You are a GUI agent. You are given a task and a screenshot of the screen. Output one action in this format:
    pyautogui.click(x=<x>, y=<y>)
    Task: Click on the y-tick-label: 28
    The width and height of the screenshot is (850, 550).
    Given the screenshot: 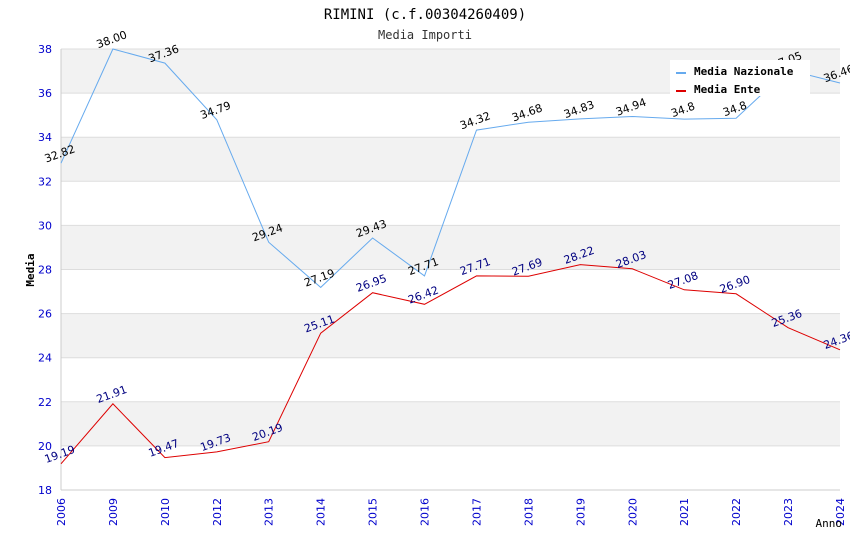 What is the action you would take?
    pyautogui.click(x=45, y=270)
    